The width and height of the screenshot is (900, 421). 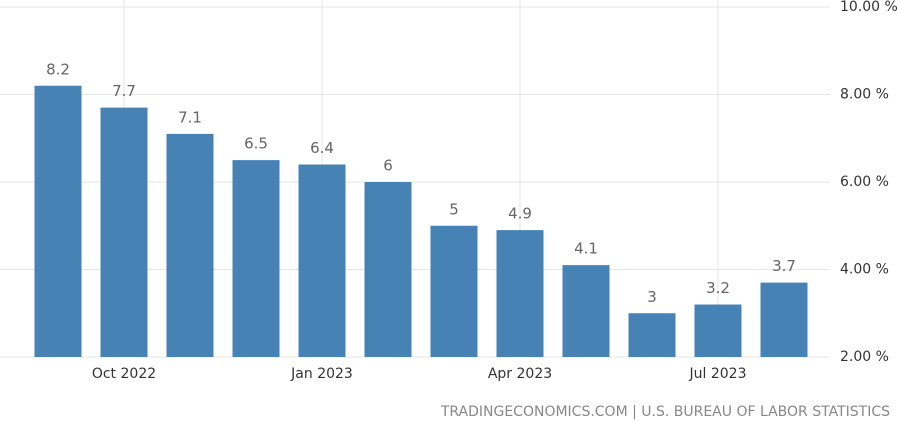 What do you see at coordinates (652, 297) in the screenshot?
I see `value-label: 3` at bounding box center [652, 297].